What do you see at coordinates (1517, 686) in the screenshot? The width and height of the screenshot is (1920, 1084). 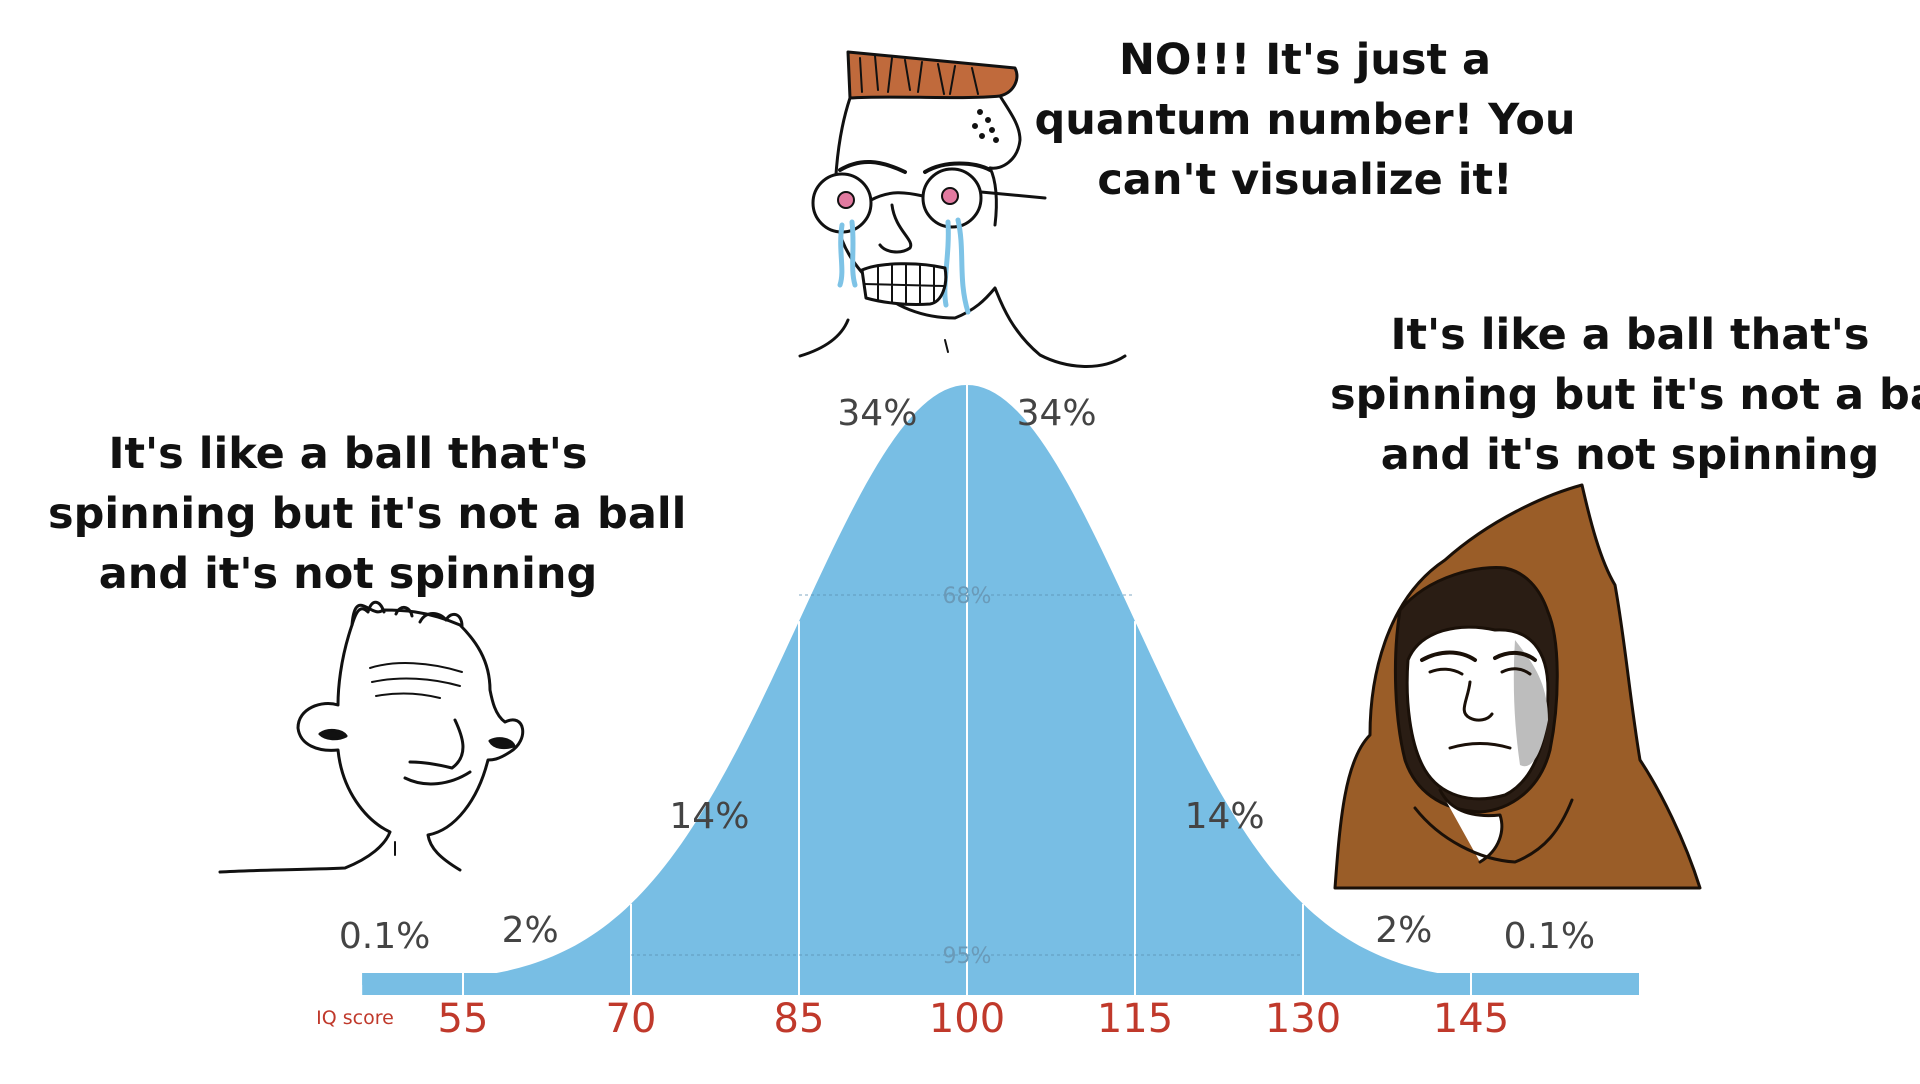 I see `hooded-monk-high-iq-icon` at bounding box center [1517, 686].